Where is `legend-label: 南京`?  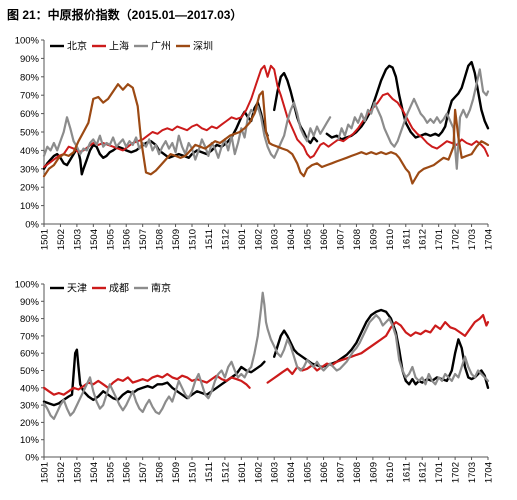 legend-label: 南京 is located at coordinates (161, 288).